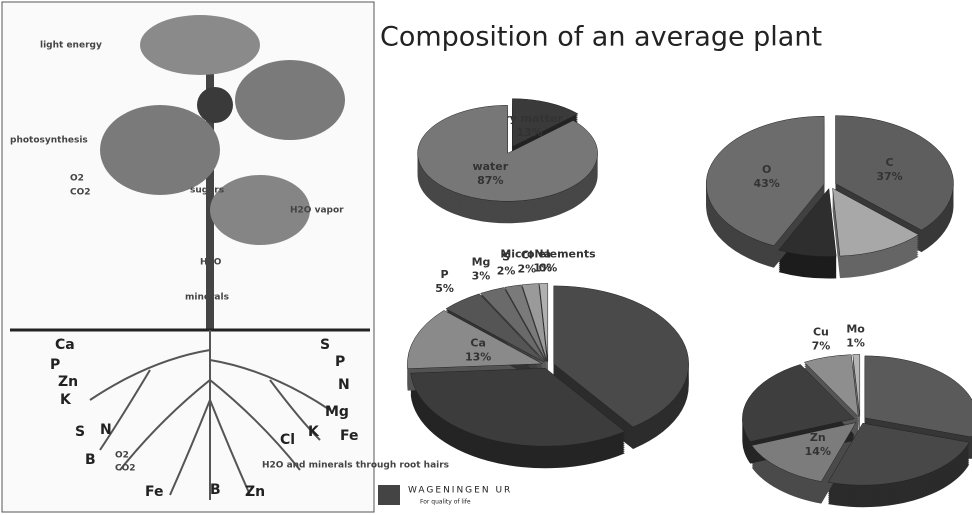 This screenshot has width=972, height=515. What do you see at coordinates (548, 268) in the screenshot?
I see `data-label: 0%` at bounding box center [548, 268].